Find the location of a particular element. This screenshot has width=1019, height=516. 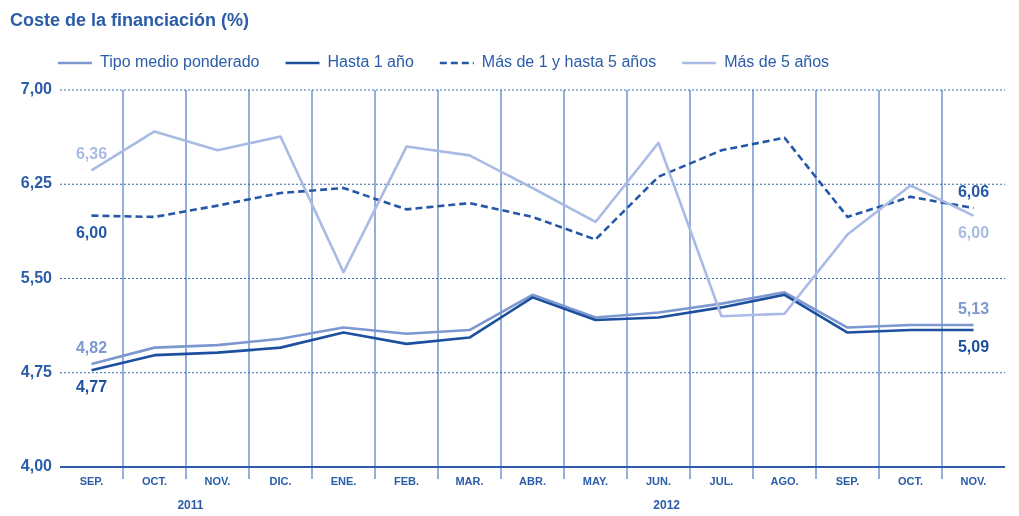

data-label: 4,82 is located at coordinates (91, 347).